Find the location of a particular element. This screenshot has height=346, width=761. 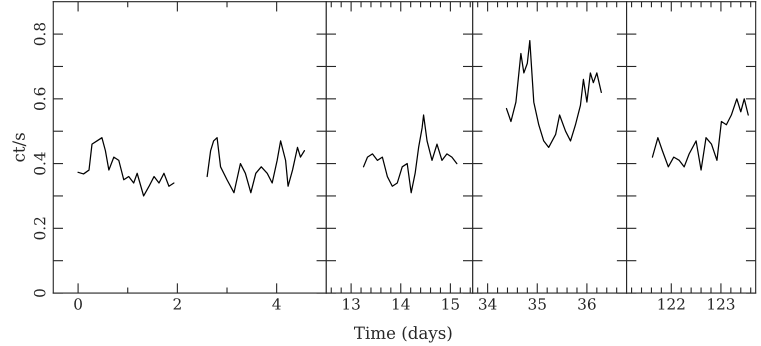

x-tick-label: 122 is located at coordinates (671, 304).